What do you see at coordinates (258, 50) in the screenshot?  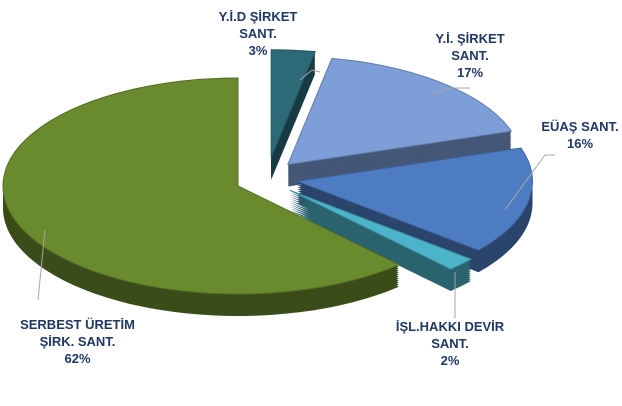 I see `value-label: 3%` at bounding box center [258, 50].